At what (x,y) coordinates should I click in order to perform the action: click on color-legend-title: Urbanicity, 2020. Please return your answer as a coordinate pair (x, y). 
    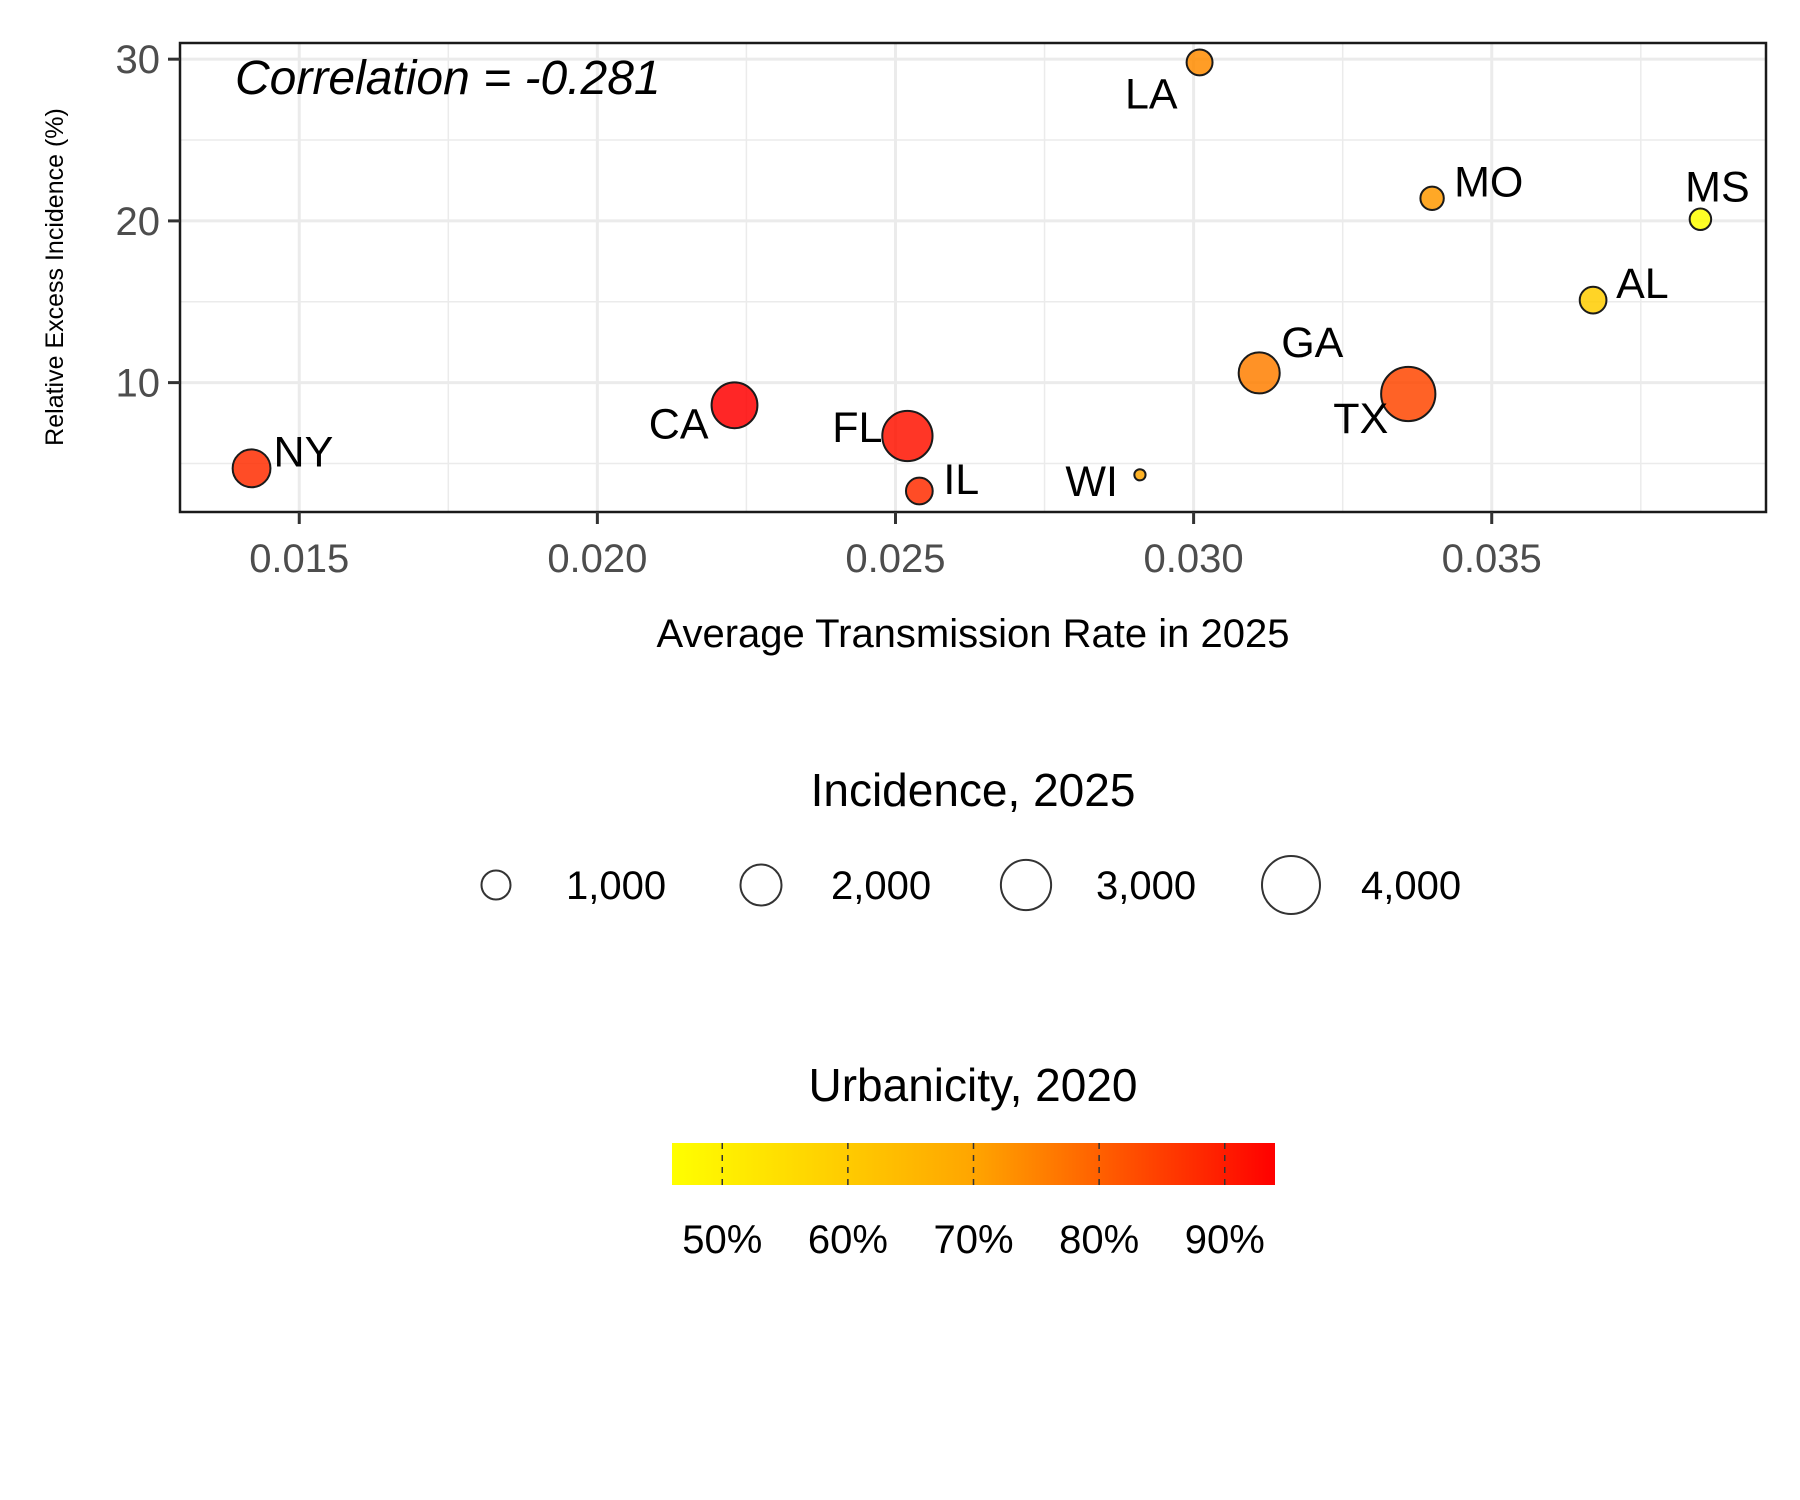
    Looking at the image, I should click on (973, 1085).